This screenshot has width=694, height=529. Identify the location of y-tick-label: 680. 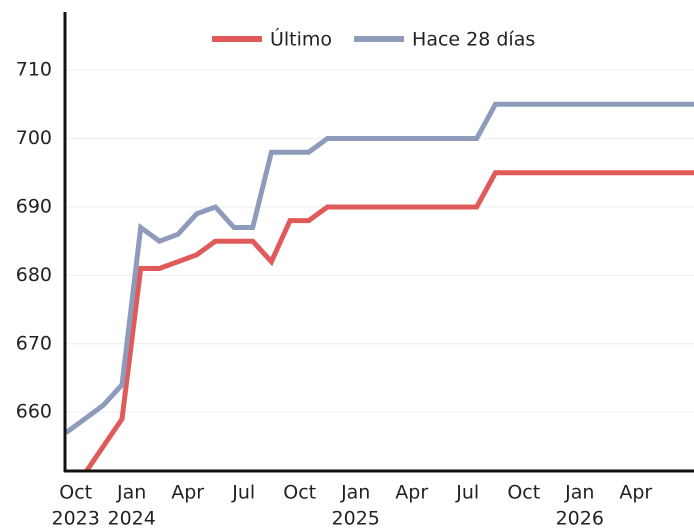
(34, 275).